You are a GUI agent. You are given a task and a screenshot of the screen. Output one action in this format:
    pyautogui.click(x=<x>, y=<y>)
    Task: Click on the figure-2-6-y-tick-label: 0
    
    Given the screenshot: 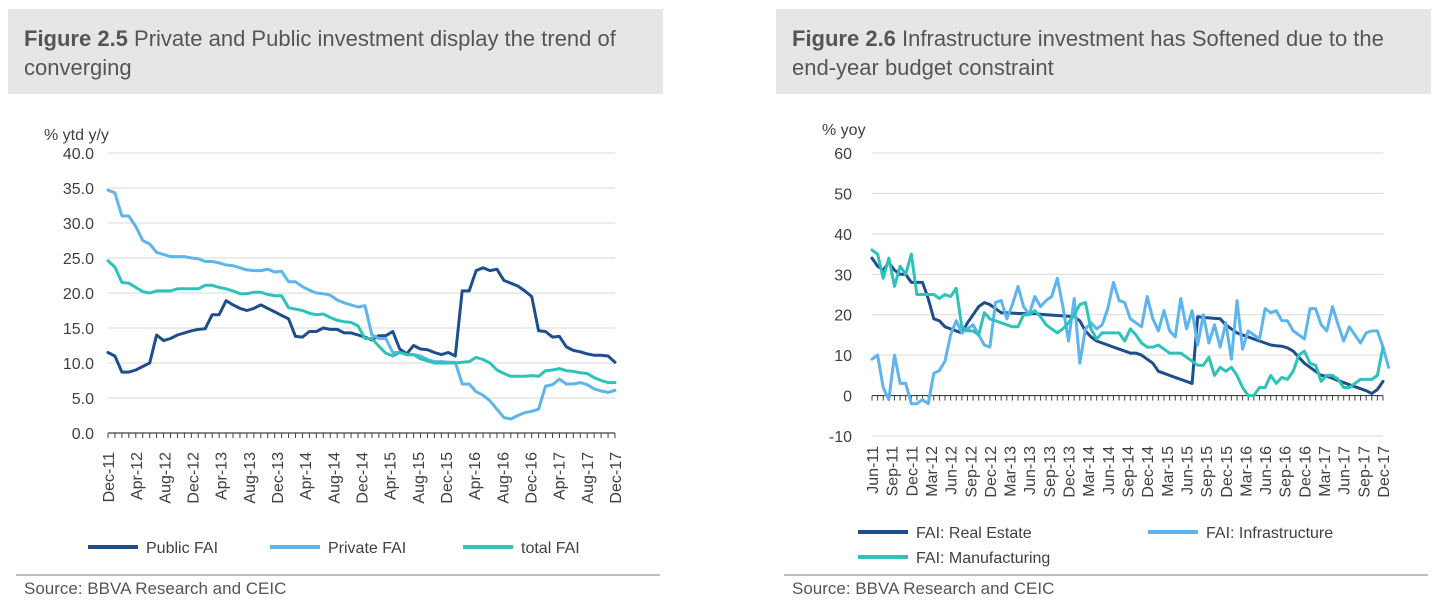 What is the action you would take?
    pyautogui.click(x=847, y=397)
    